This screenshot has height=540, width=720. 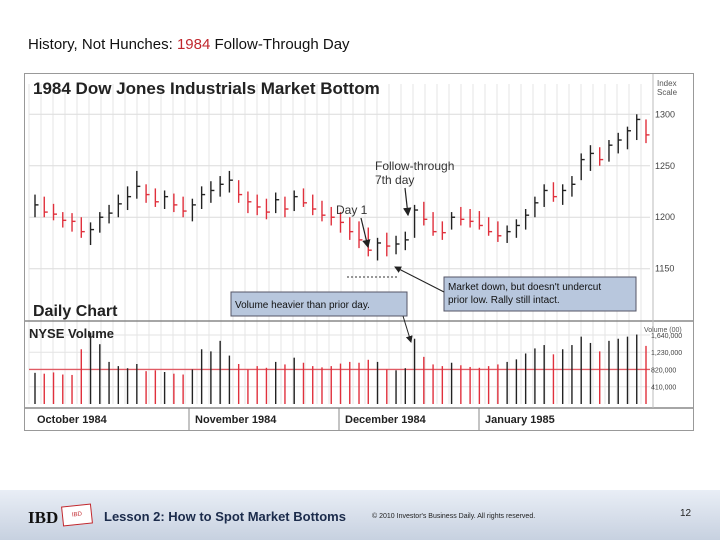 I want to click on footer-bar, so click(x=360, y=515).